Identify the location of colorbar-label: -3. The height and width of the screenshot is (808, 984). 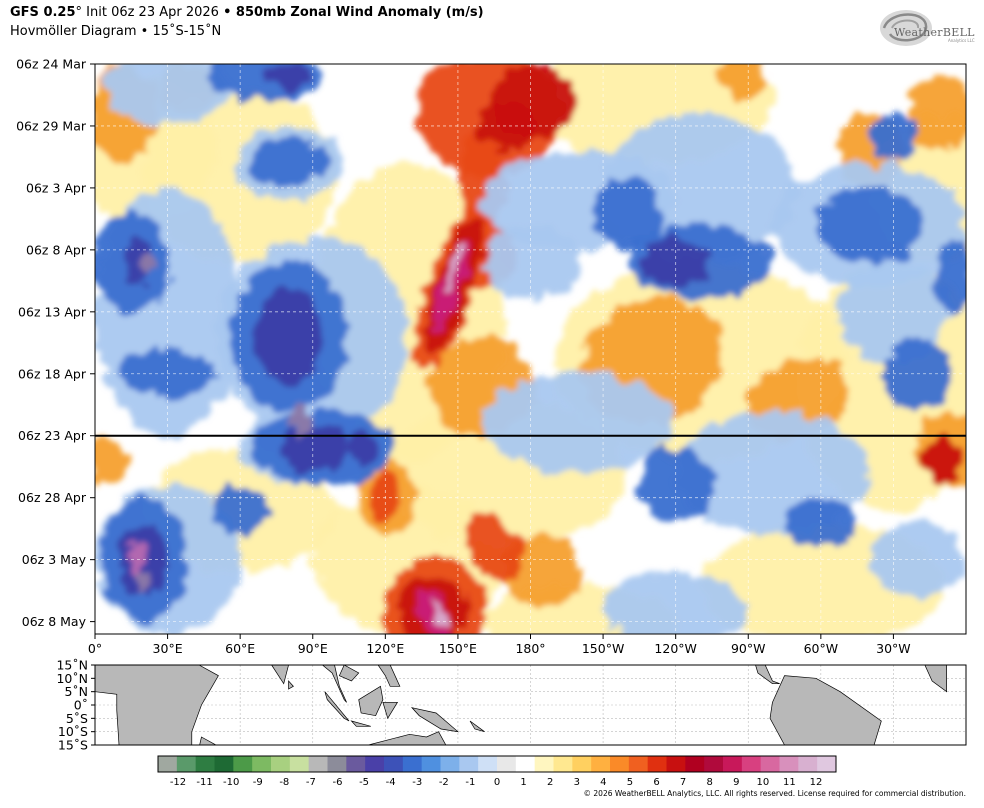
(417, 782).